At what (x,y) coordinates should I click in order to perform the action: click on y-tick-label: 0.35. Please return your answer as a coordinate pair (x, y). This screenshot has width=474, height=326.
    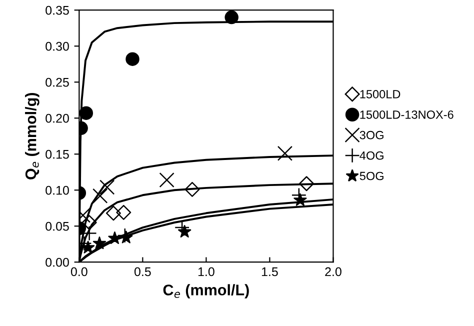
    Looking at the image, I should click on (57, 10).